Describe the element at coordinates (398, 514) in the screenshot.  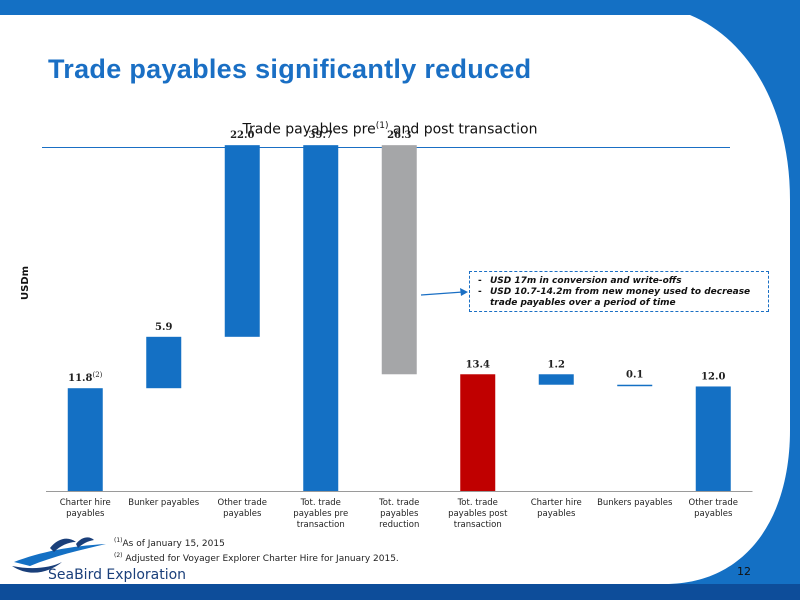
I see `category-label: Tot. trade payables reduction` at that location.